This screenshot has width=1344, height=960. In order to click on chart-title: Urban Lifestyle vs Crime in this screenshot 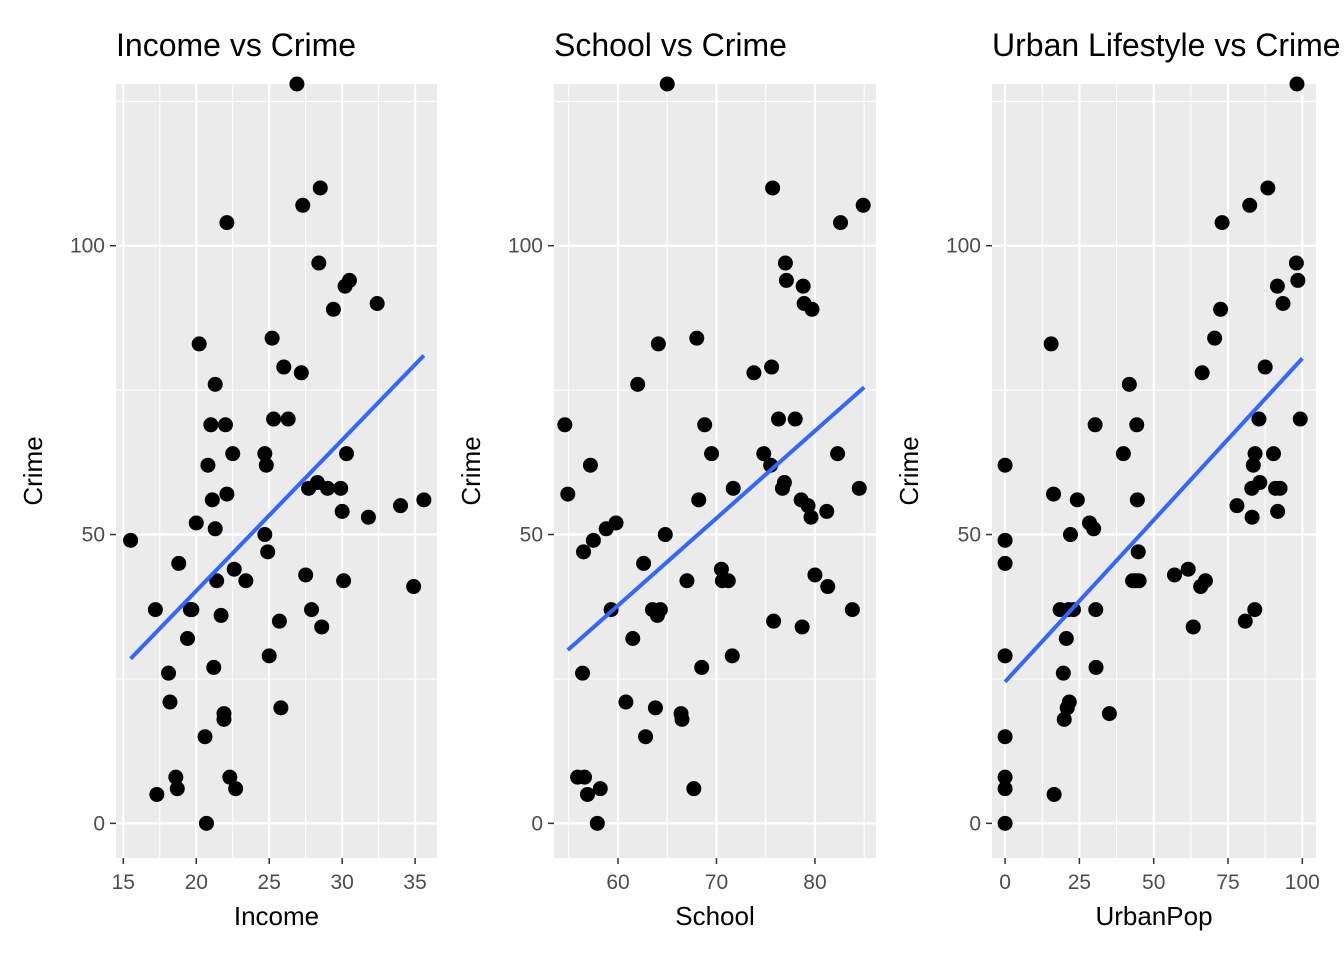, I will do `click(1166, 45)`.